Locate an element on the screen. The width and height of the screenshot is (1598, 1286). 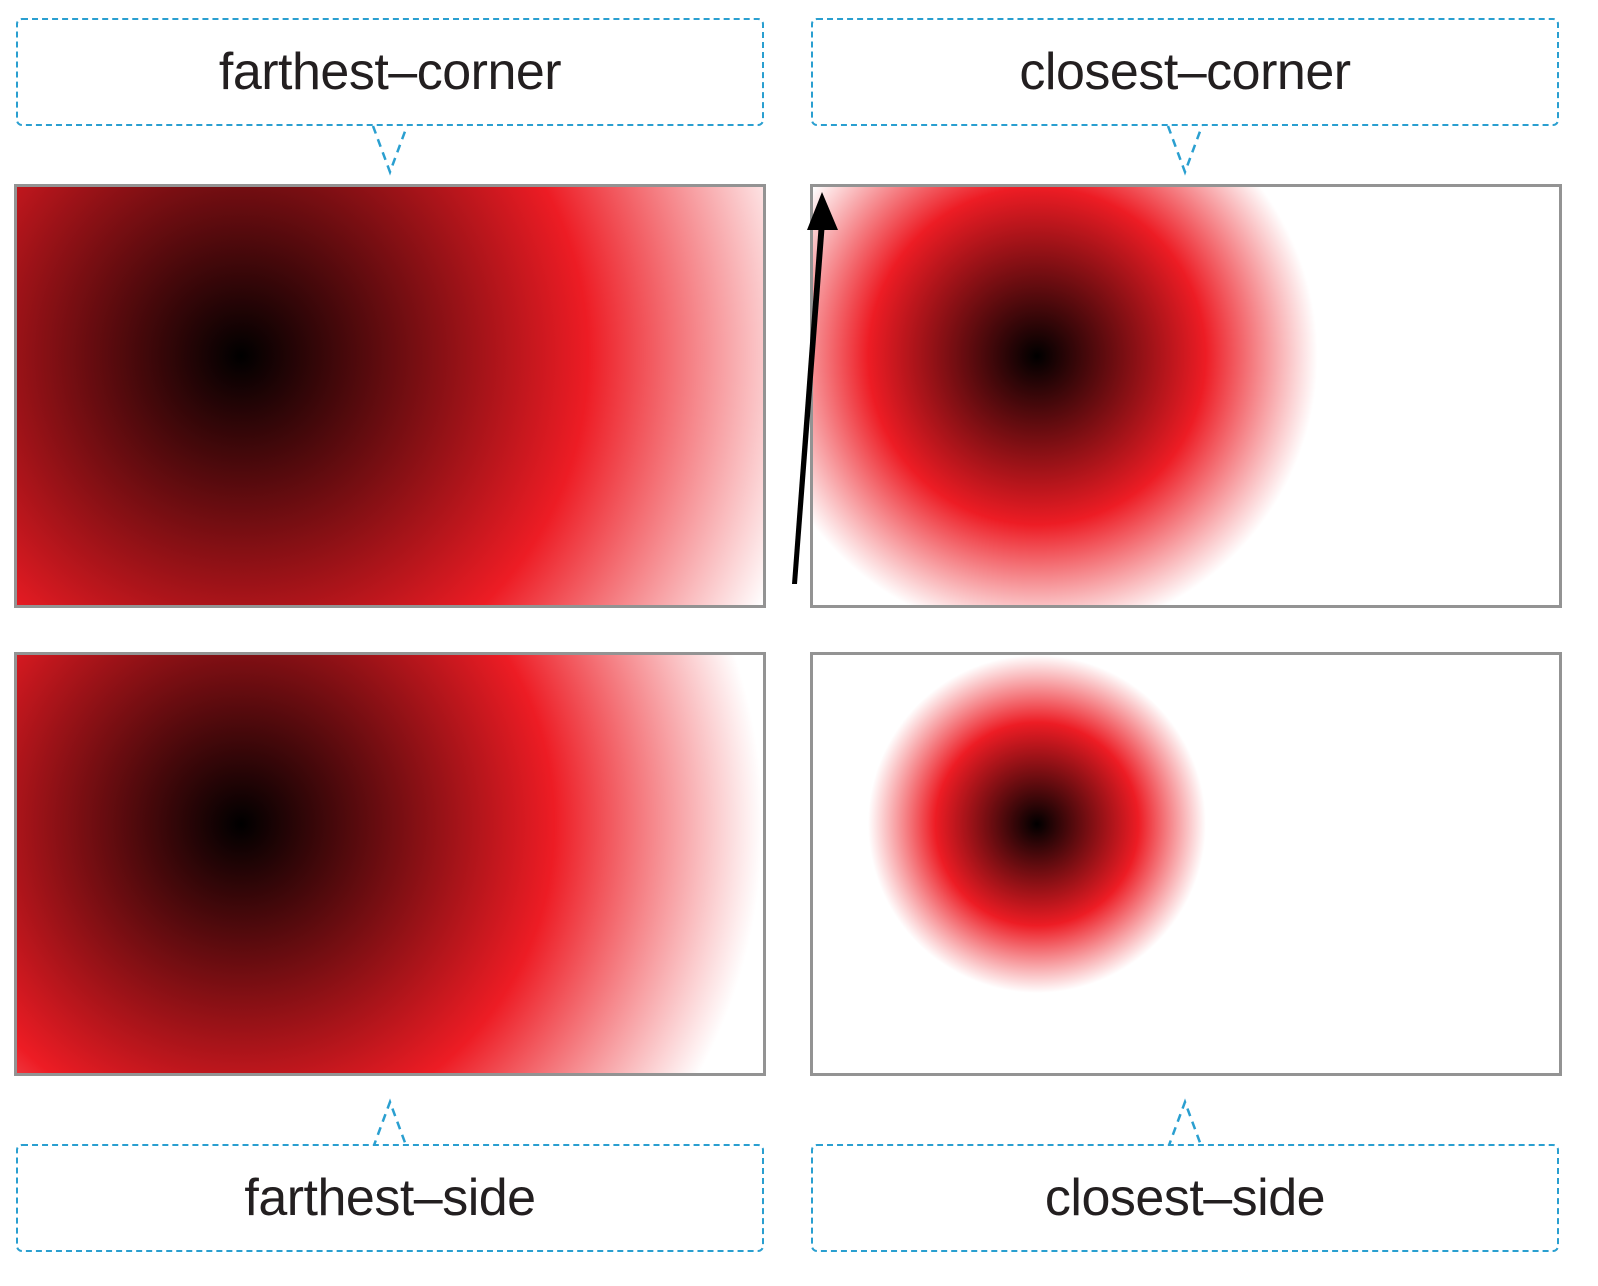
callout-farthest-corner: farthest–corner is located at coordinates (390, 72).